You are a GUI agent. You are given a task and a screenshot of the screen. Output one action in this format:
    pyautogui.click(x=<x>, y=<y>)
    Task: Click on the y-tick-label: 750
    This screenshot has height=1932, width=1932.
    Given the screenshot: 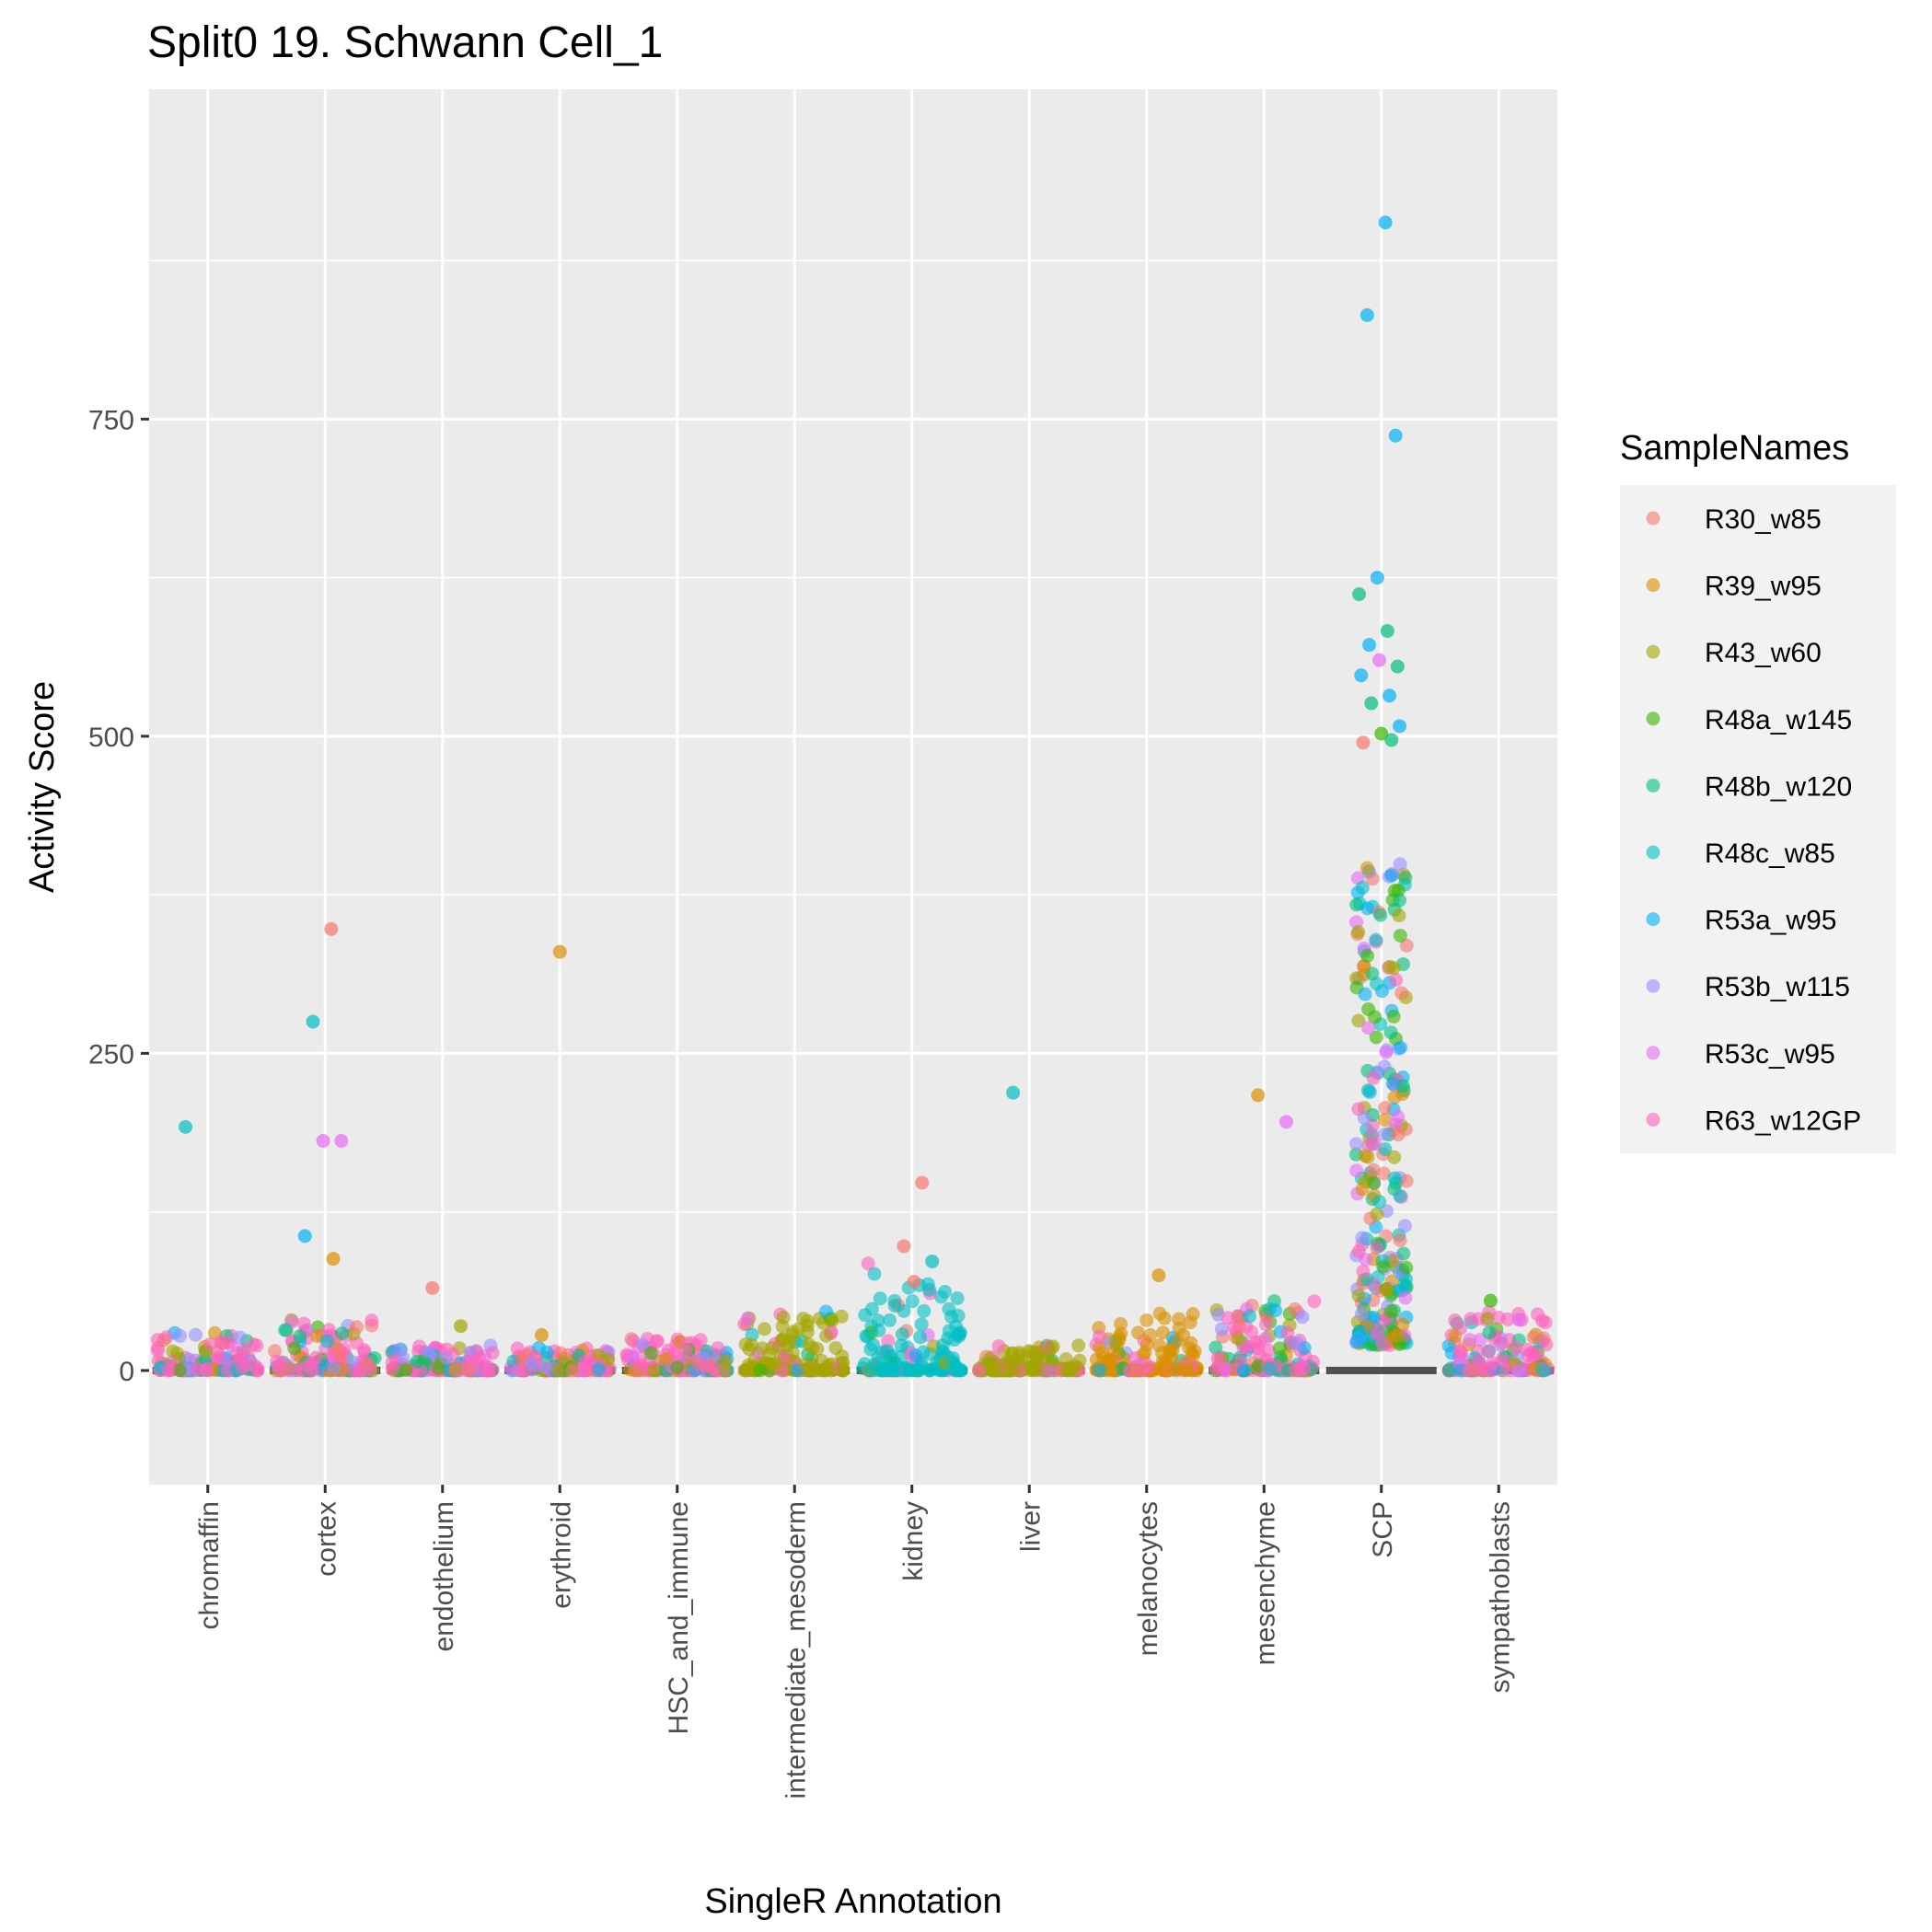 What is the action you would take?
    pyautogui.click(x=111, y=420)
    